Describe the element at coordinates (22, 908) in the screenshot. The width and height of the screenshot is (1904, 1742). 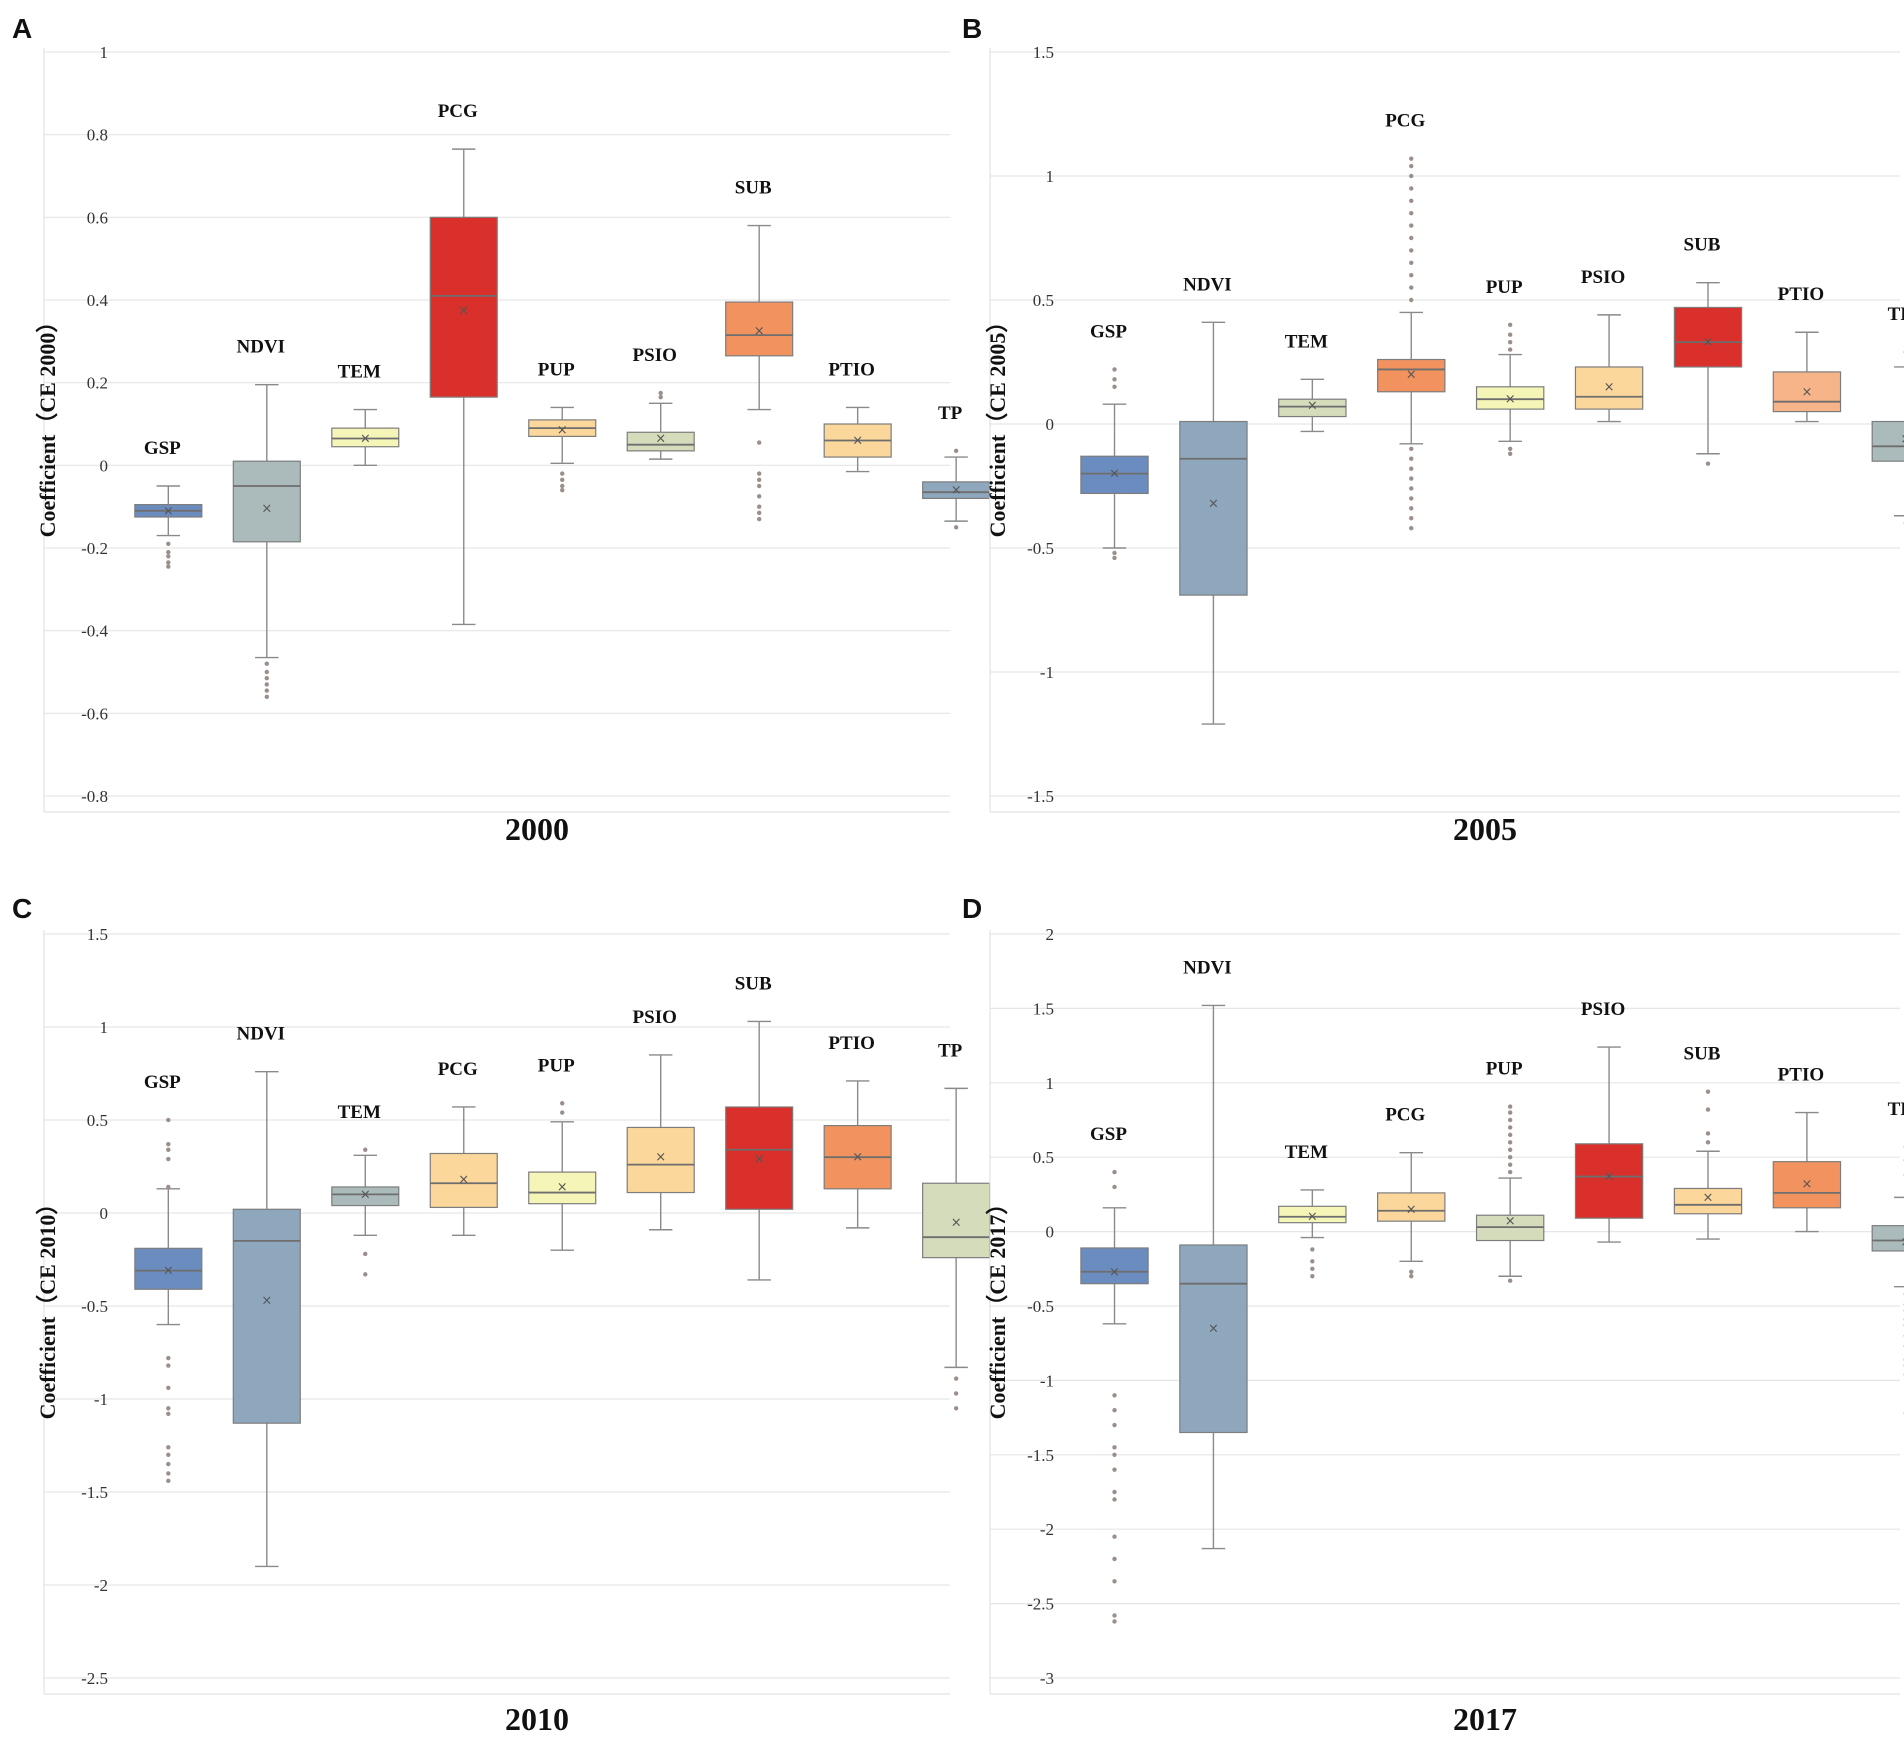
I see `panel-letter: C` at that location.